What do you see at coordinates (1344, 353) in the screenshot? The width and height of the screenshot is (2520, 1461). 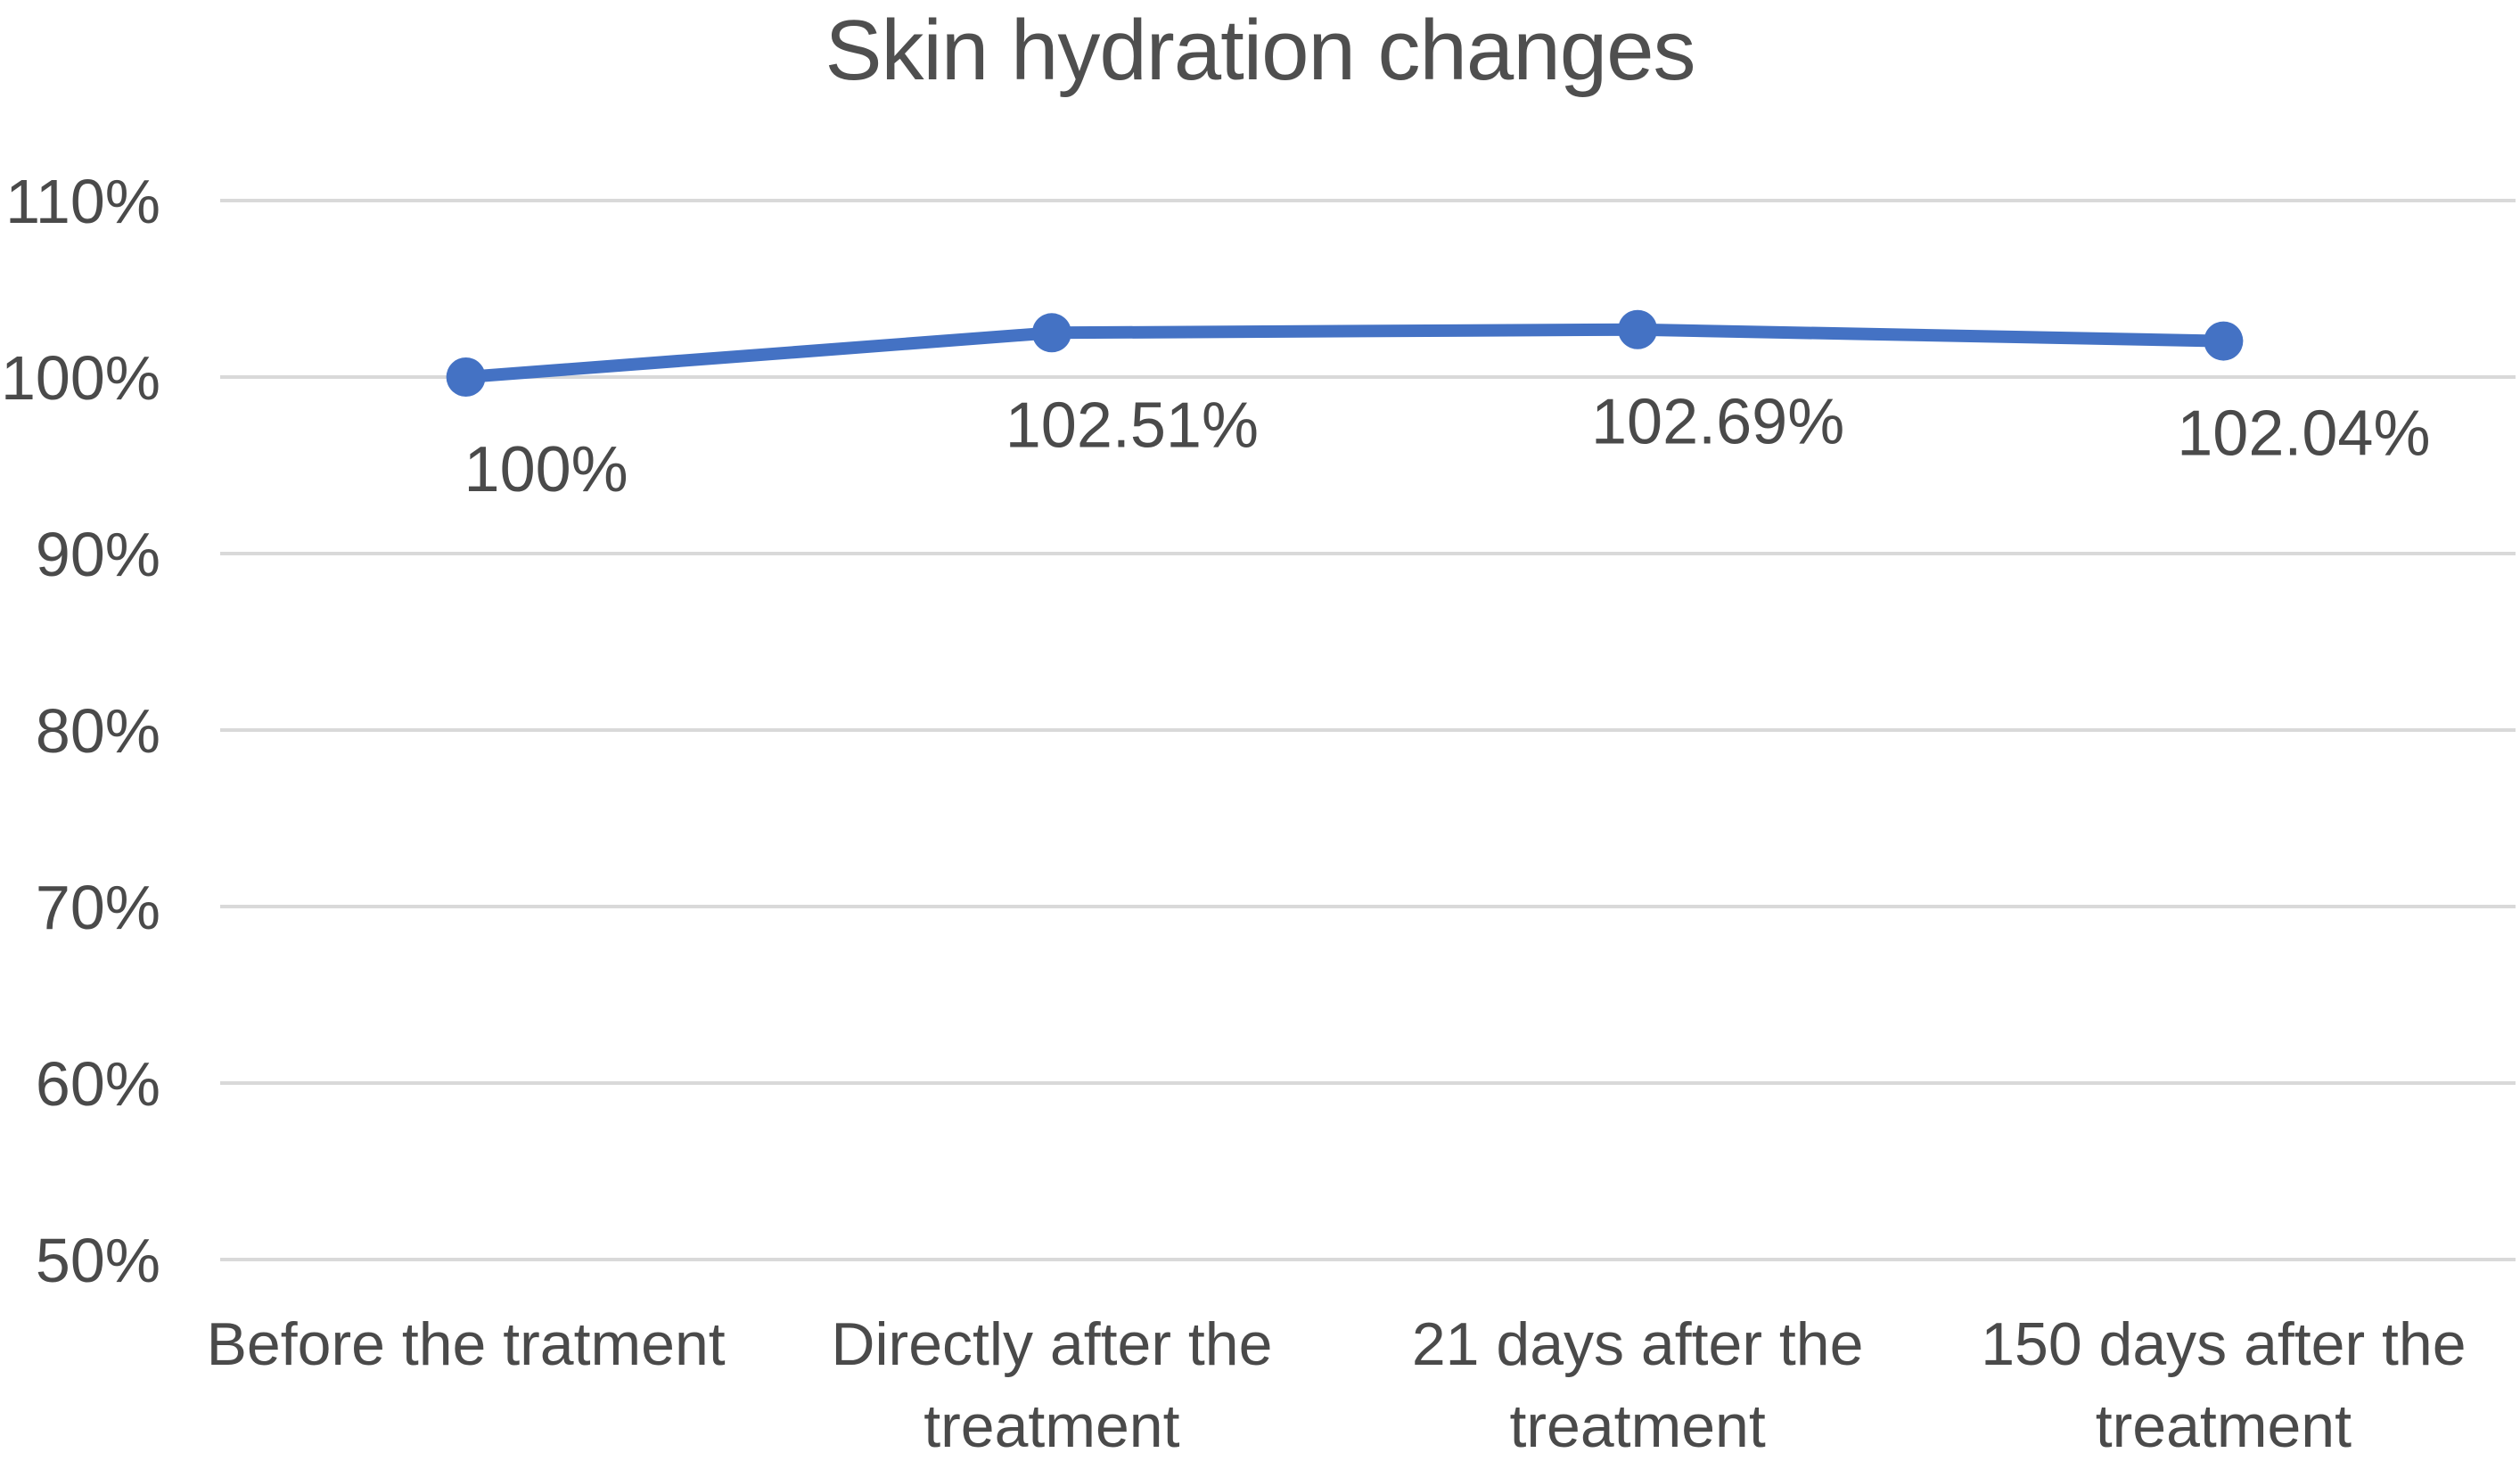 I see `series-line` at bounding box center [1344, 353].